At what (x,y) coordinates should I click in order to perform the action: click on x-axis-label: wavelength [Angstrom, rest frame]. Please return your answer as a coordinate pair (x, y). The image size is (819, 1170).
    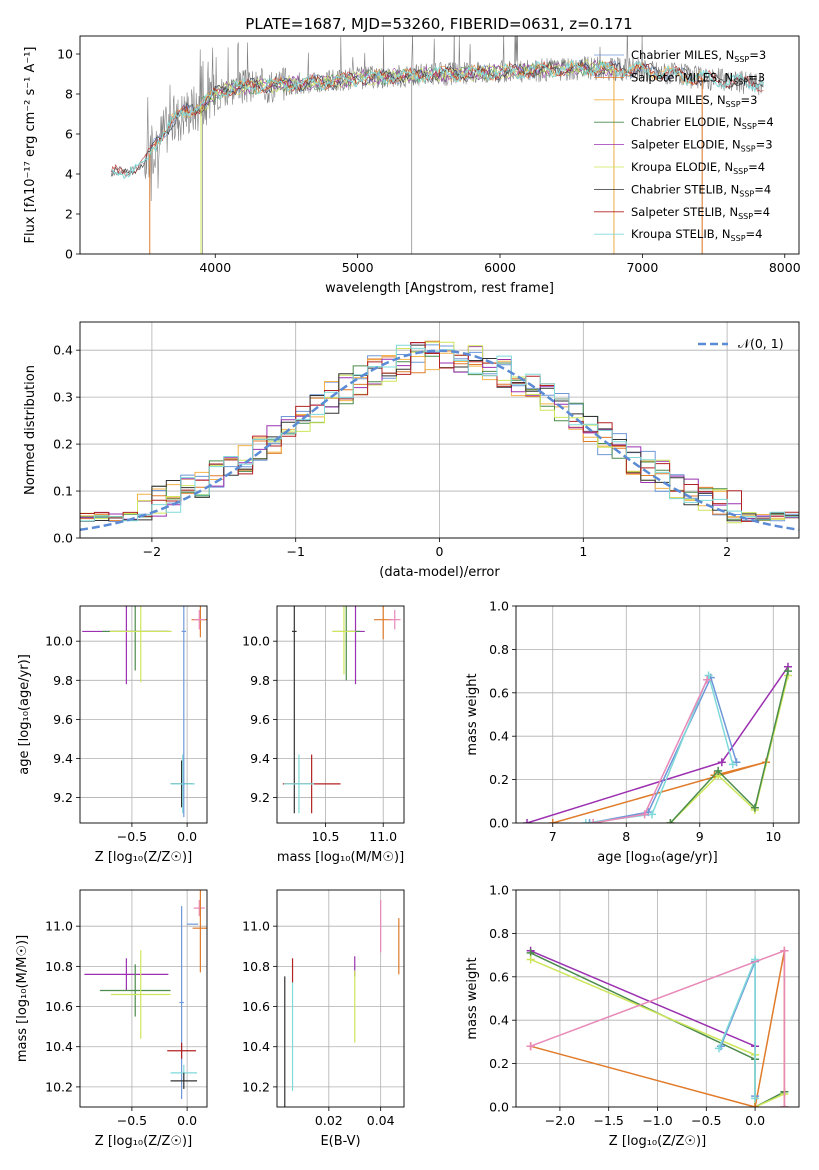
    Looking at the image, I should click on (439, 288).